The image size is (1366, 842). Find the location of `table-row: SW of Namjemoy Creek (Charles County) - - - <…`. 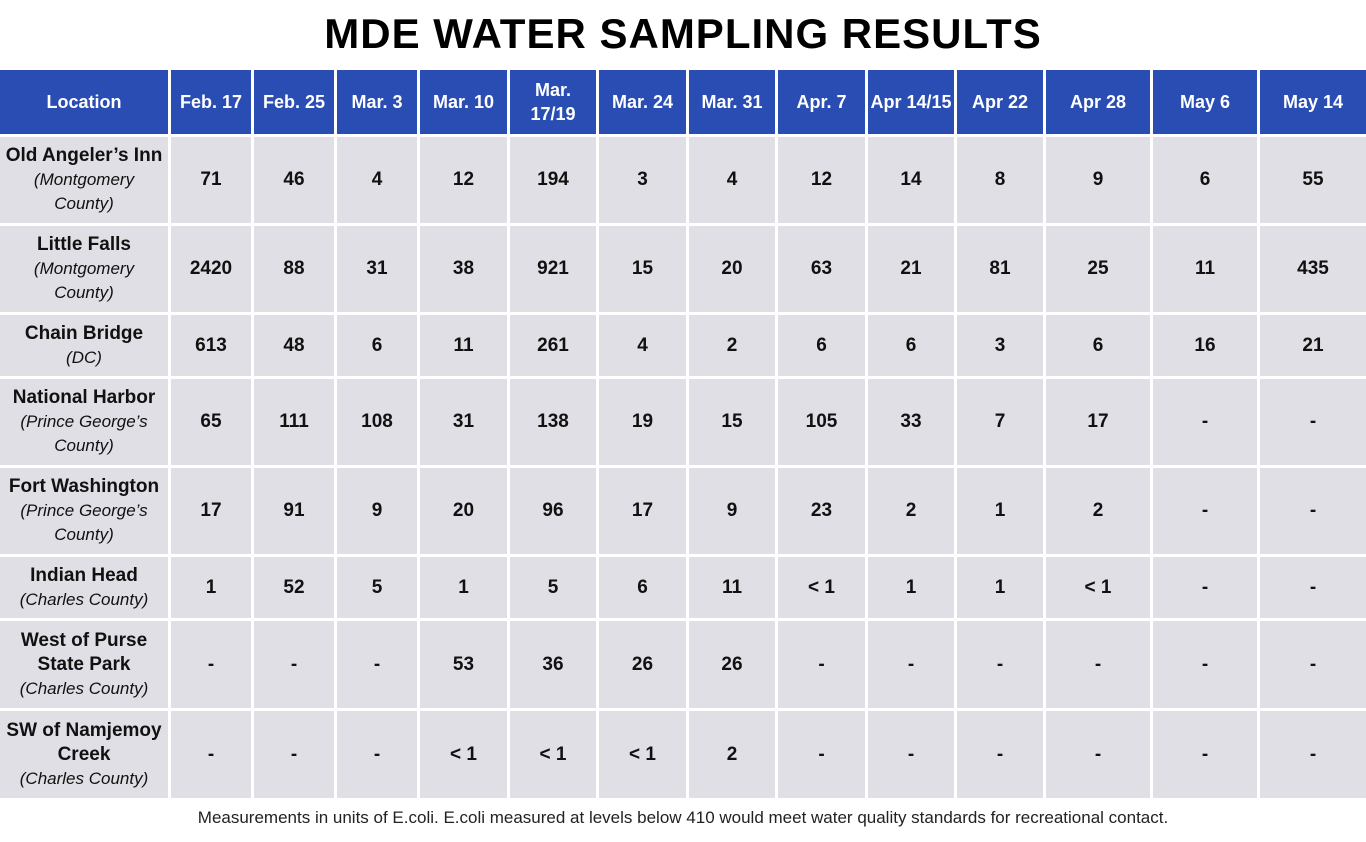

table-row: SW of Namjemoy Creek (Charles County) - - - <… is located at coordinates (683, 756).